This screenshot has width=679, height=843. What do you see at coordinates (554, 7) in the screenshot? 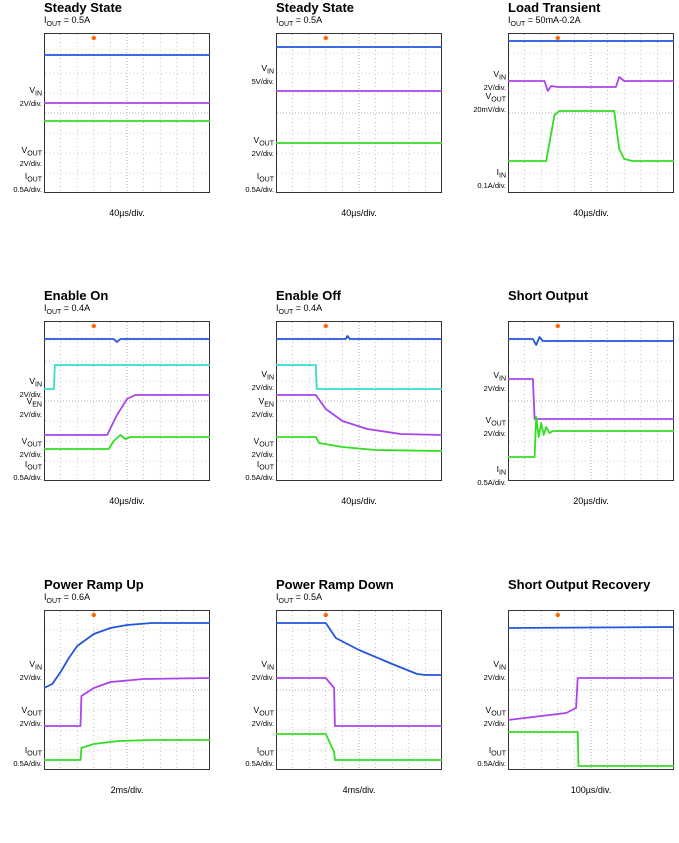
I see `panel-title: Load Transient` at bounding box center [554, 7].